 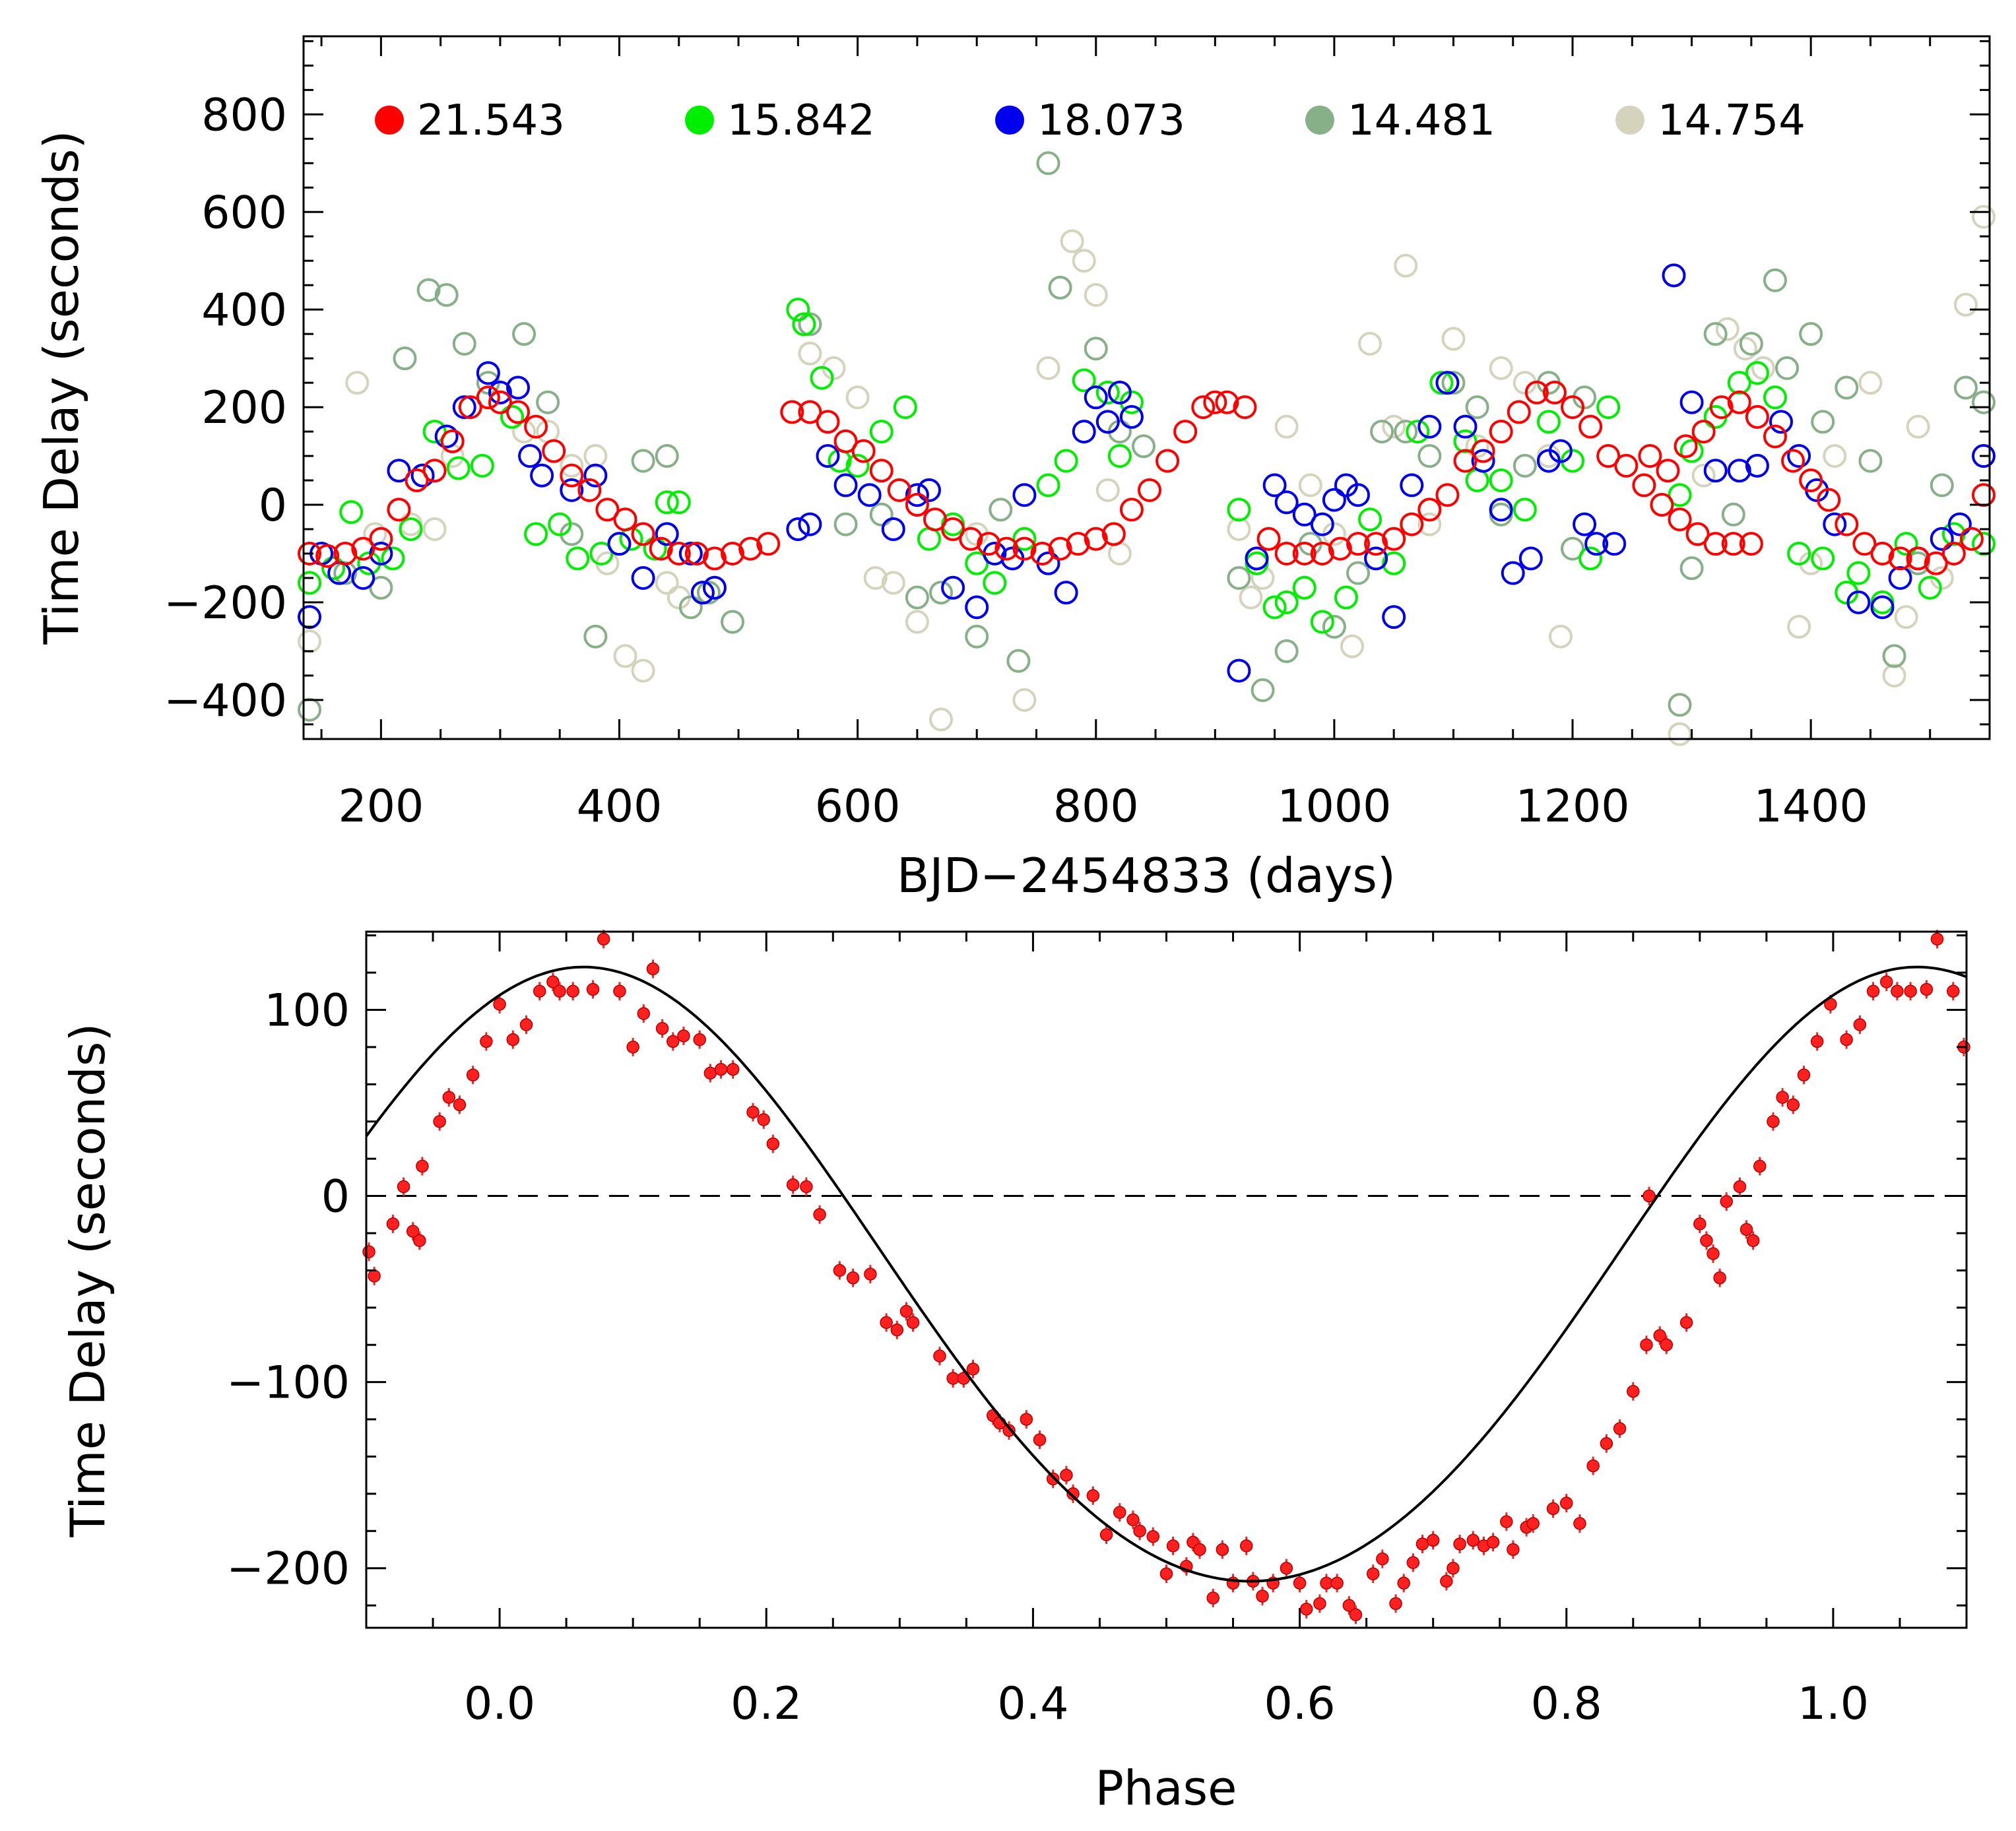 I want to click on legend-swatch-14.481, so click(x=1319, y=121).